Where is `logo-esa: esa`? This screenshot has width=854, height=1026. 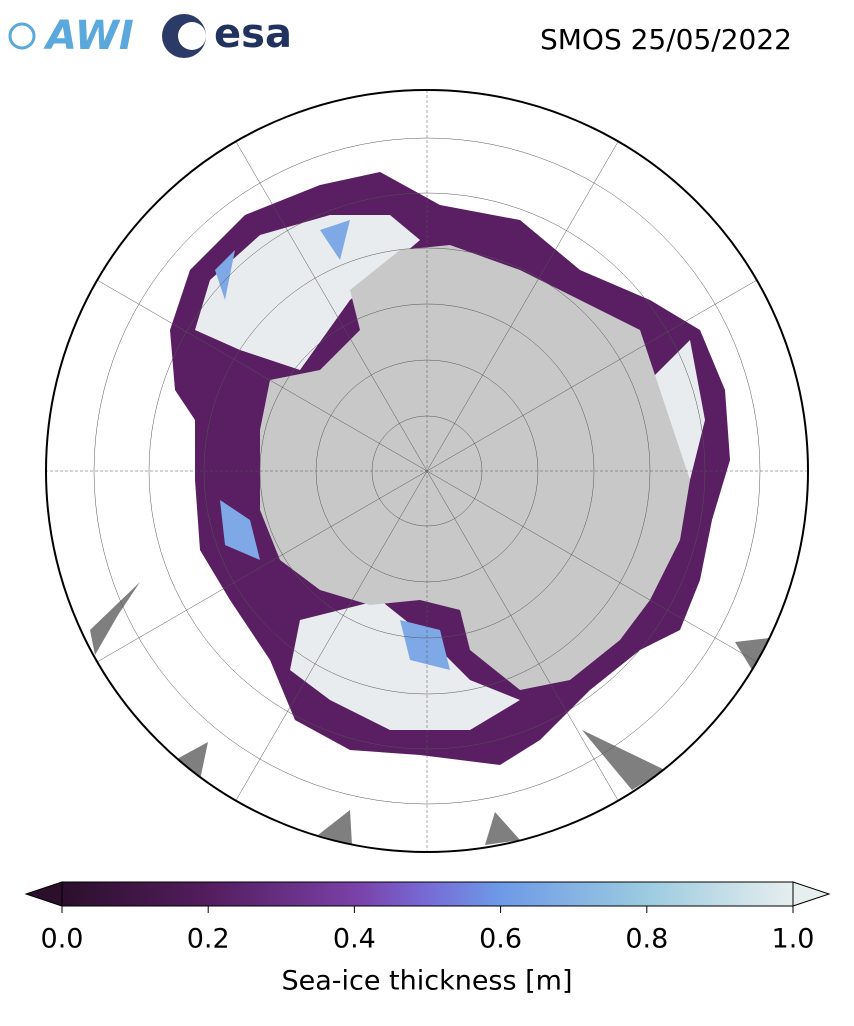 logo-esa: esa is located at coordinates (227, 34).